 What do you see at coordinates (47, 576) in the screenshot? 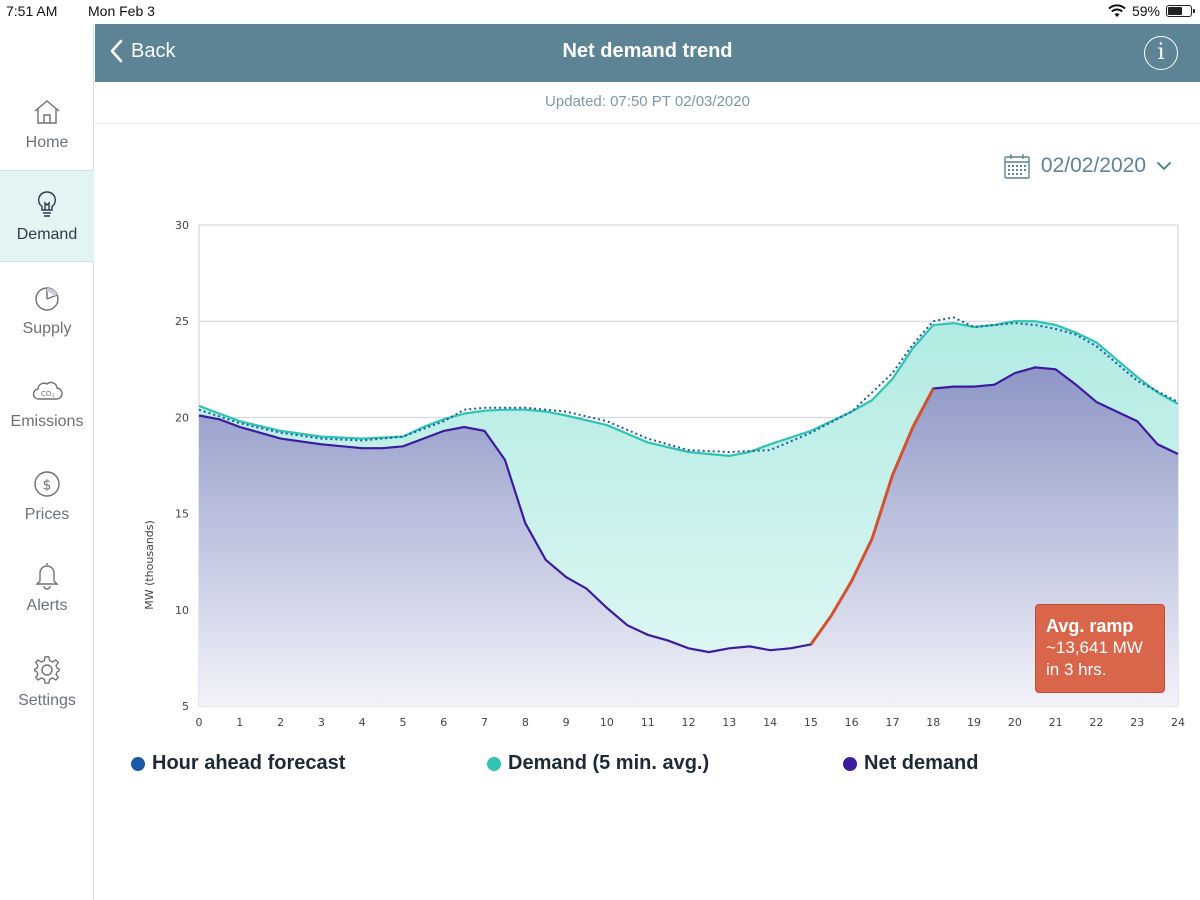
I see `bell-icon` at bounding box center [47, 576].